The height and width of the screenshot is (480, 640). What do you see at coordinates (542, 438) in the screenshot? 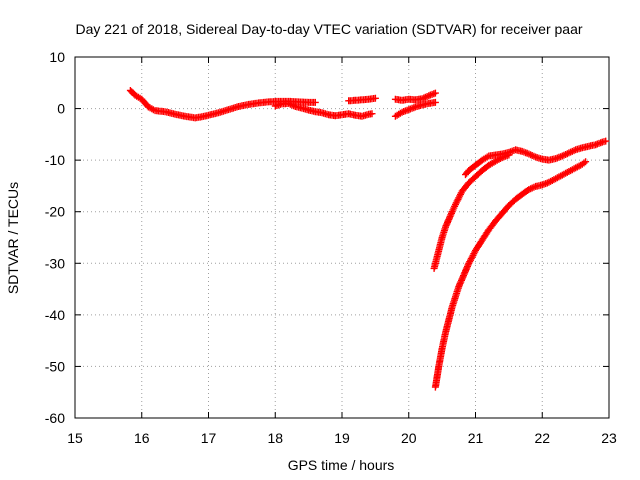
I see `x-tick-label: 22` at bounding box center [542, 438].